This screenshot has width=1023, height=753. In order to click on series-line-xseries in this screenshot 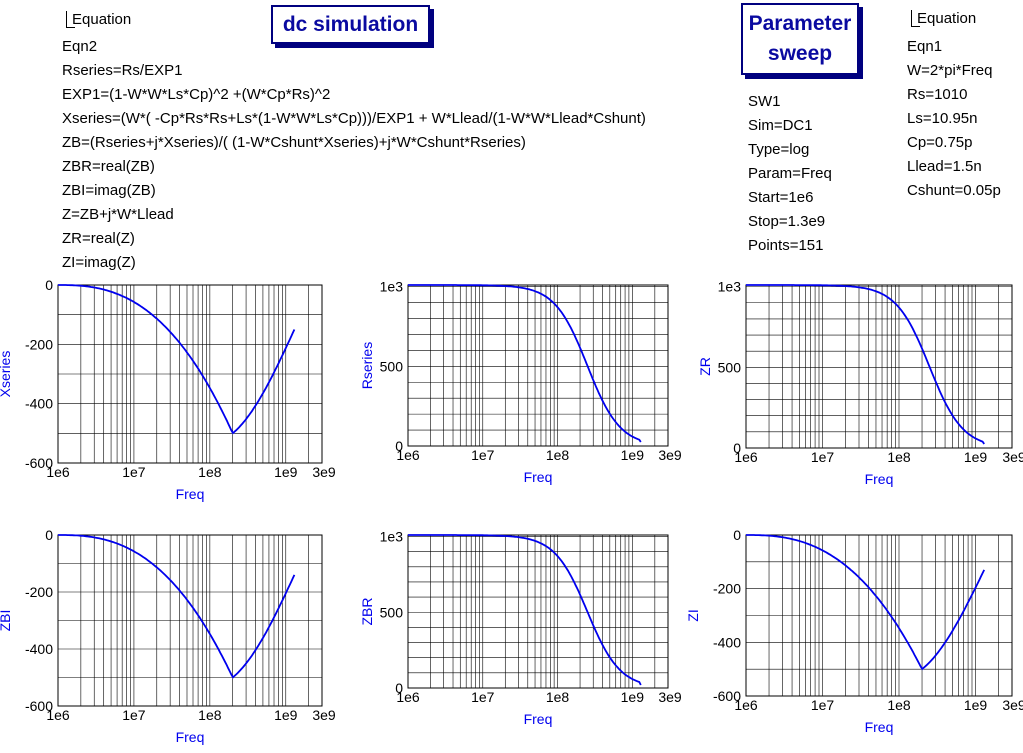, I will do `click(177, 359)`.